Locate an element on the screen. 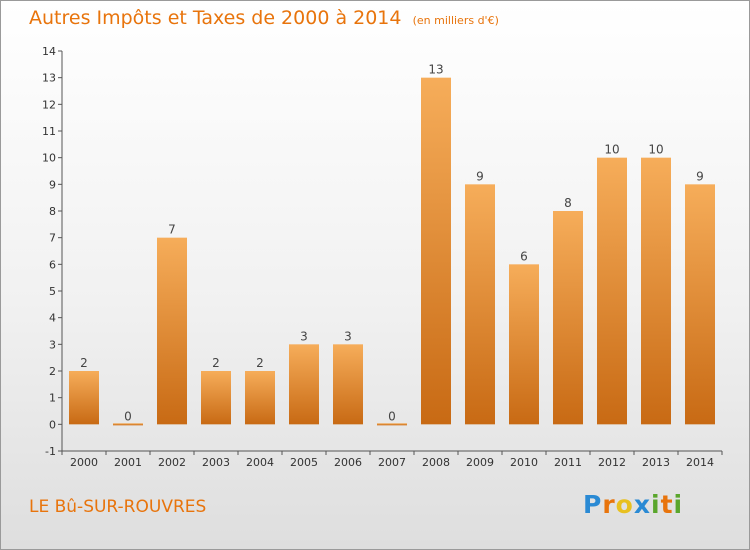  chart-title: Autres Impôts et Taxes de 2000 à 2014 is located at coordinates (215, 18).